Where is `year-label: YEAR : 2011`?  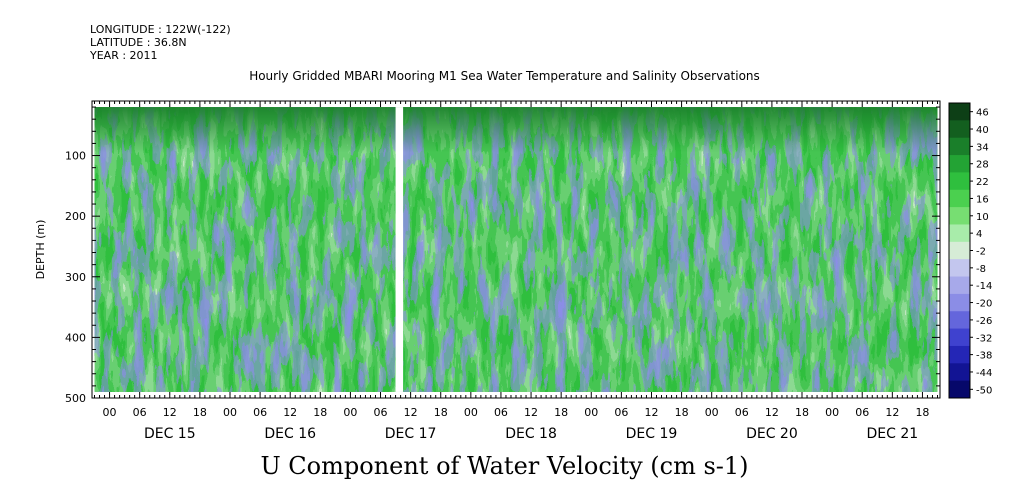
year-label: YEAR : 2011 is located at coordinates (124, 55).